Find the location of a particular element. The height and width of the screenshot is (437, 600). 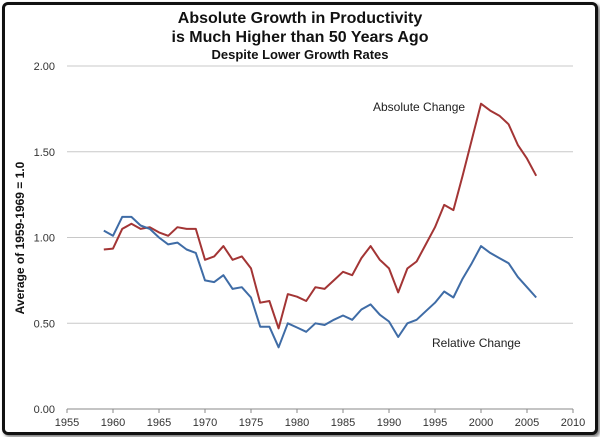

x-tick-label: 1975 is located at coordinates (251, 423).